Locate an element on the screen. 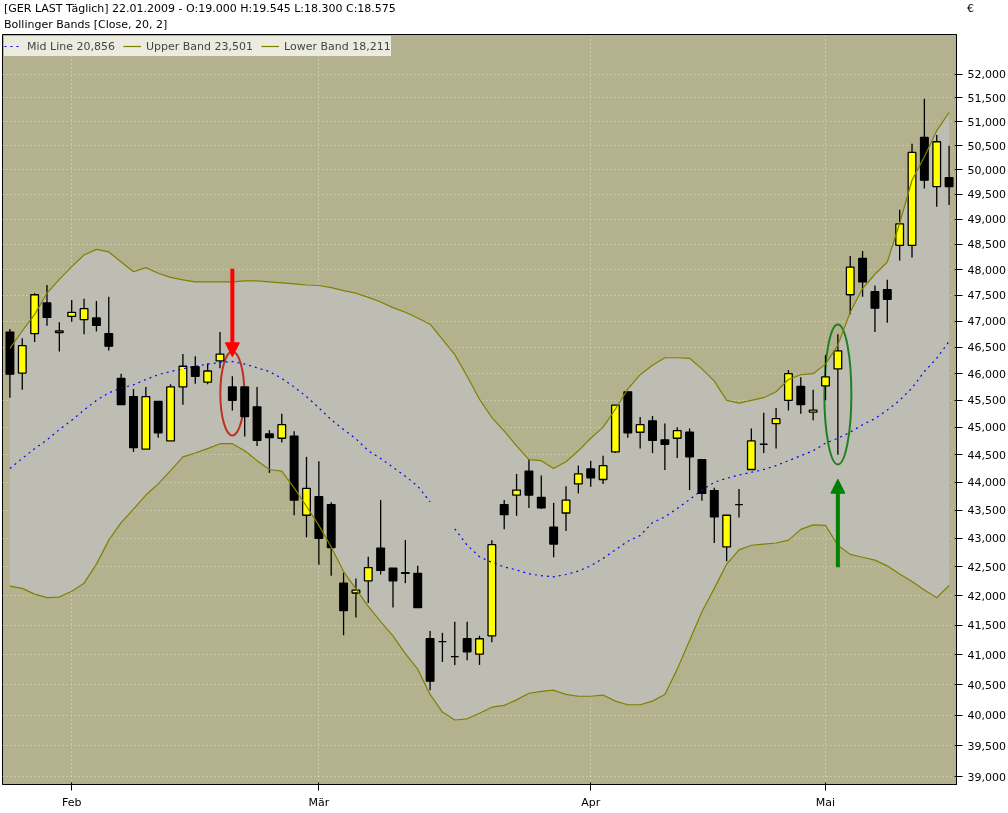 The width and height of the screenshot is (1008, 813). y-tick-label: 52,000 is located at coordinates (986, 75).